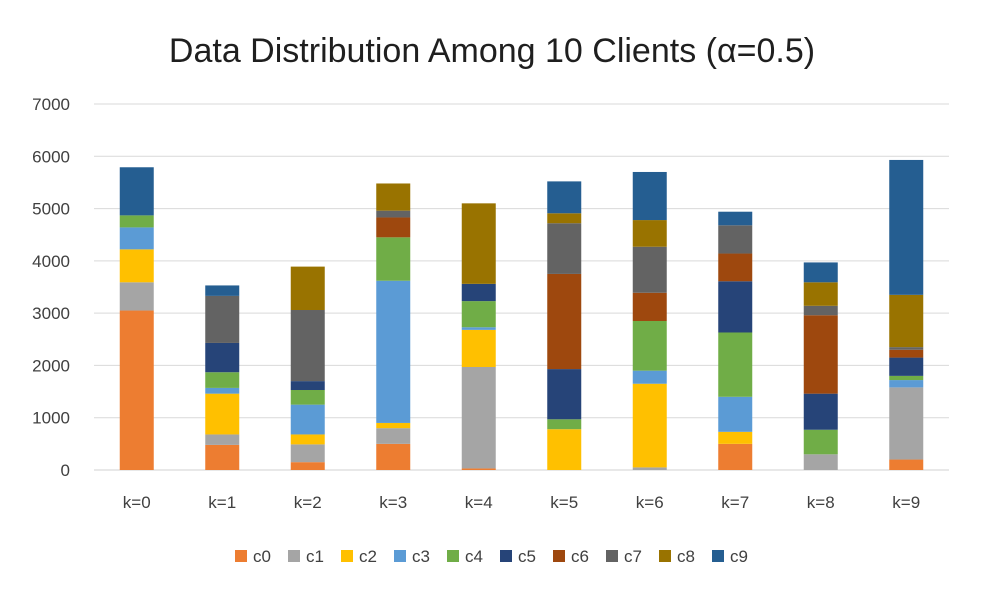 This screenshot has height=602, width=984. What do you see at coordinates (906, 378) in the screenshot?
I see `bar-segment-c4-k=9` at bounding box center [906, 378].